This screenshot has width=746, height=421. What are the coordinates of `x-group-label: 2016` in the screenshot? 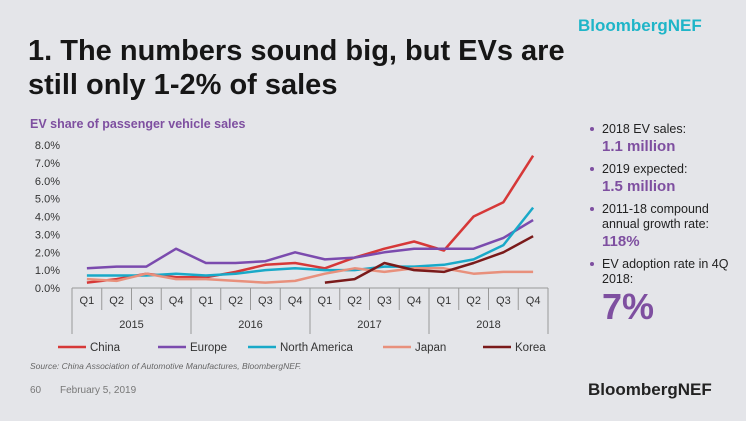 It's located at (250, 325).